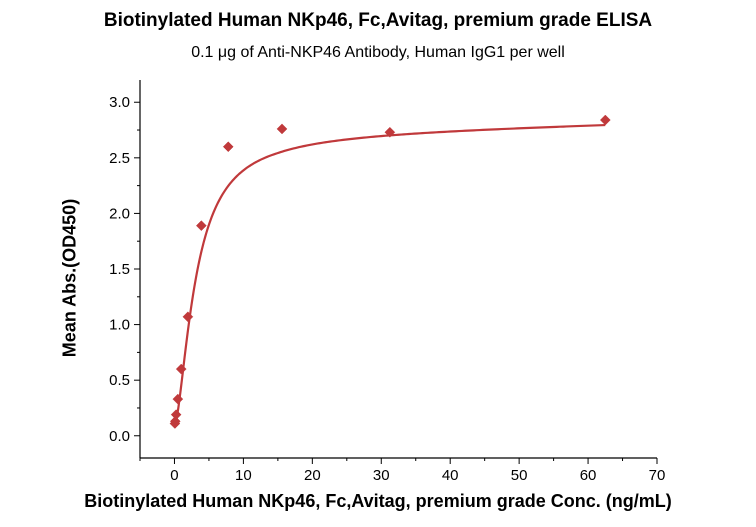 The width and height of the screenshot is (756, 527). Describe the element at coordinates (174, 475) in the screenshot. I see `x-tick-label: 0` at that location.